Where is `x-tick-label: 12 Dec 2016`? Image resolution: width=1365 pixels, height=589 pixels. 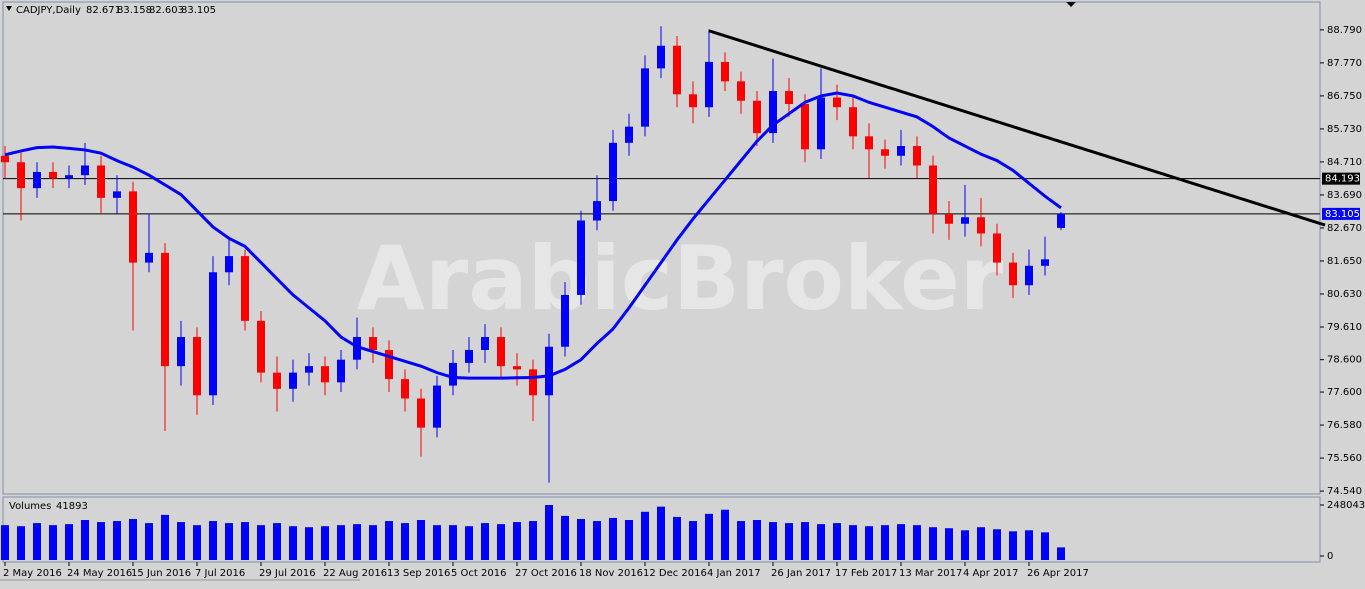
x-tick-label: 12 Dec 2016 is located at coordinates (675, 573).